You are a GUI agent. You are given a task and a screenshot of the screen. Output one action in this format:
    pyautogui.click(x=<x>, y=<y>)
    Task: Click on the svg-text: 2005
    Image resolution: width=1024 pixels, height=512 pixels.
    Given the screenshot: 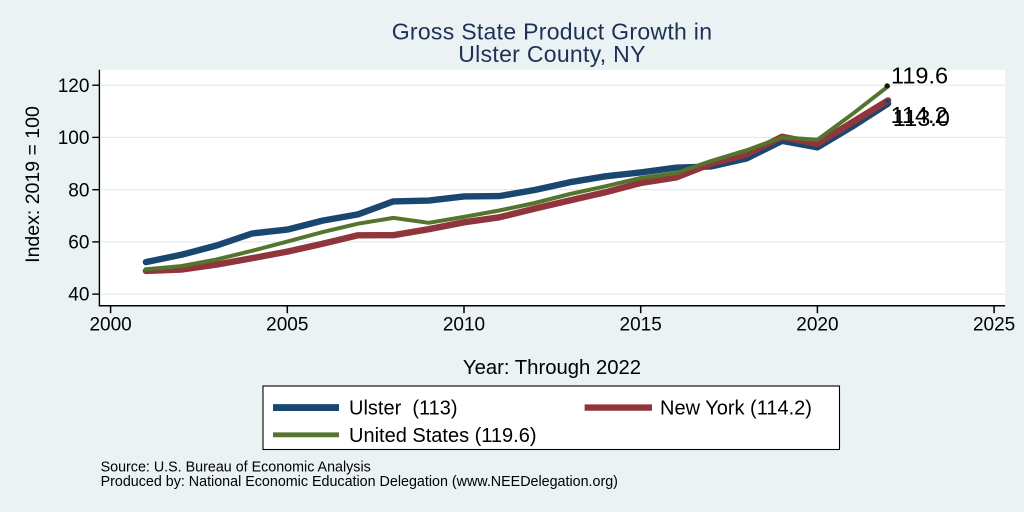 What is the action you would take?
    pyautogui.click(x=287, y=325)
    